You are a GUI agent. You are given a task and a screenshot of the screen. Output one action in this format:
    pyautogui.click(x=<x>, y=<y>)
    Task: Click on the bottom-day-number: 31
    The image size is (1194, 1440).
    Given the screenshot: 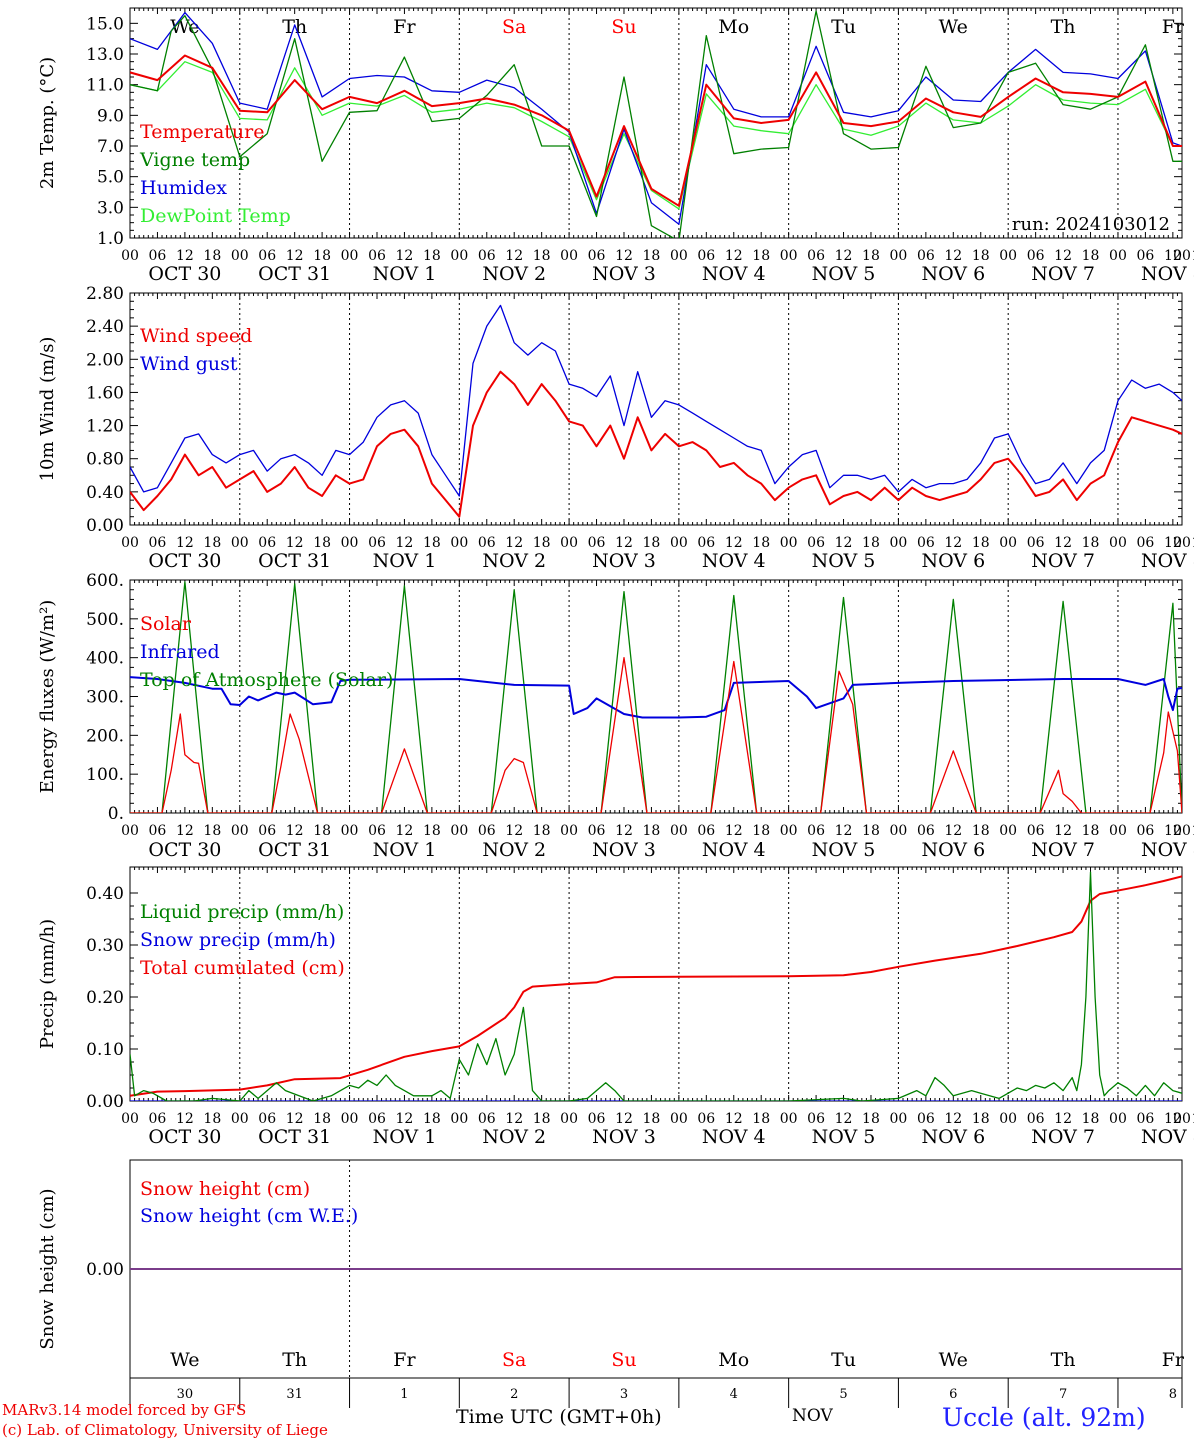 What is the action you would take?
    pyautogui.click(x=294, y=1394)
    